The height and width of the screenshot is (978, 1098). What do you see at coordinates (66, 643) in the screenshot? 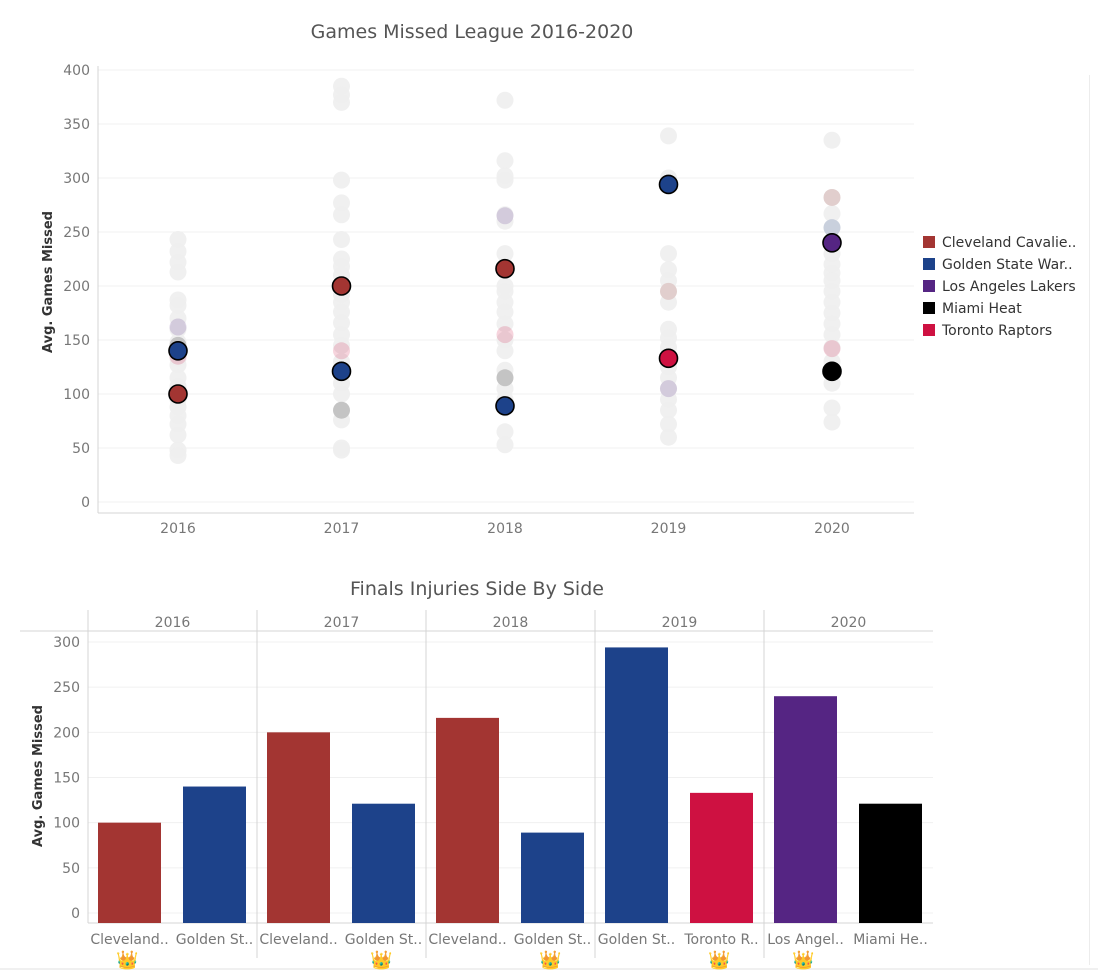
I see `bar-y-tick-label: 300` at bounding box center [66, 643].